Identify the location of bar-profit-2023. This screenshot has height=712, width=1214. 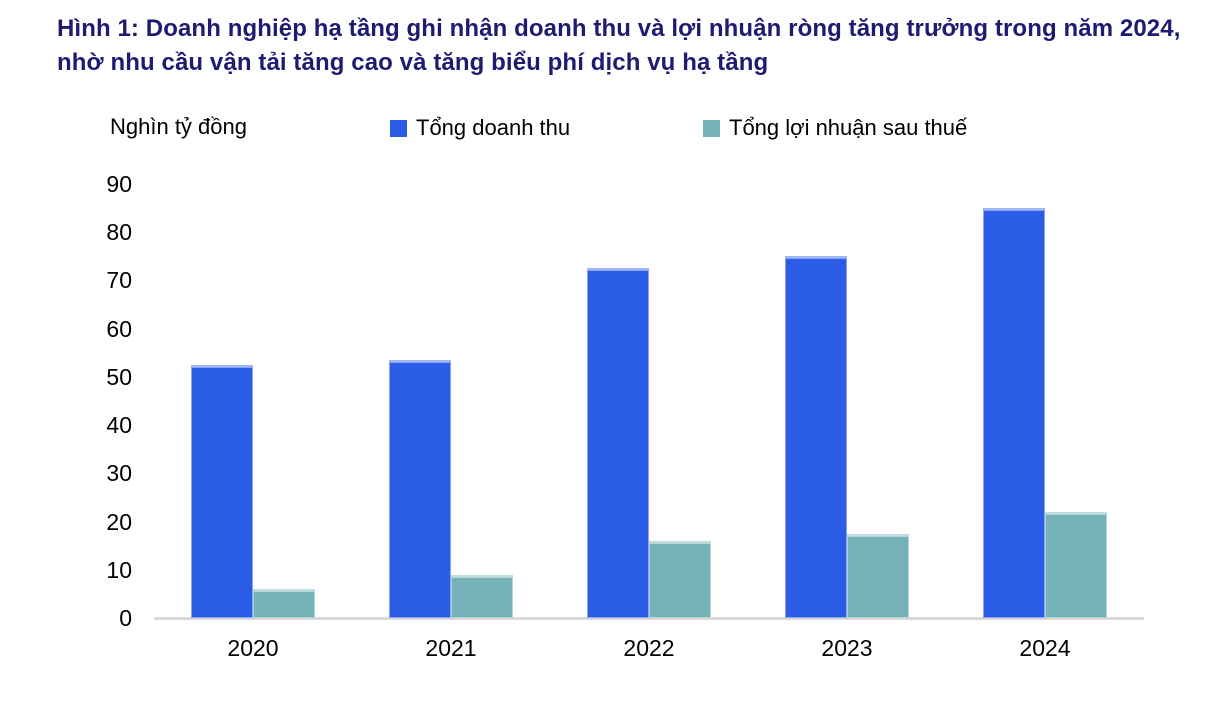
(878, 575).